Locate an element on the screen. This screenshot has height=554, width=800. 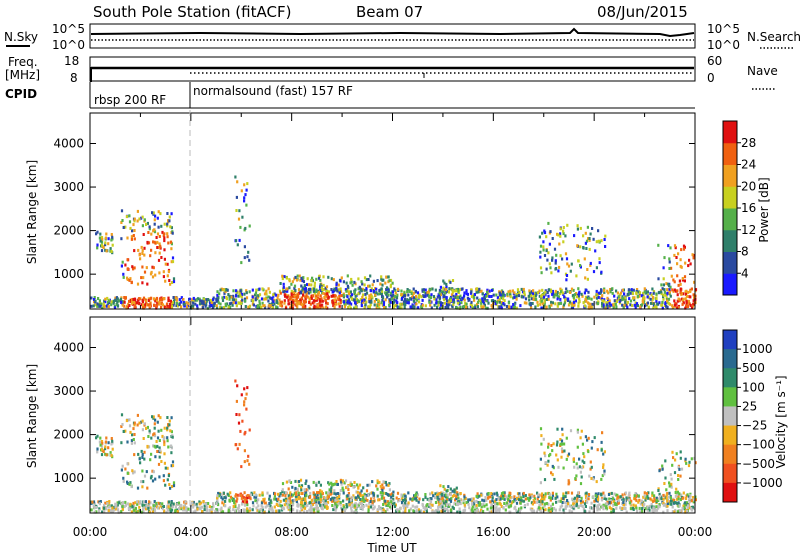
power-colorbar-step is located at coordinates (730, 153).